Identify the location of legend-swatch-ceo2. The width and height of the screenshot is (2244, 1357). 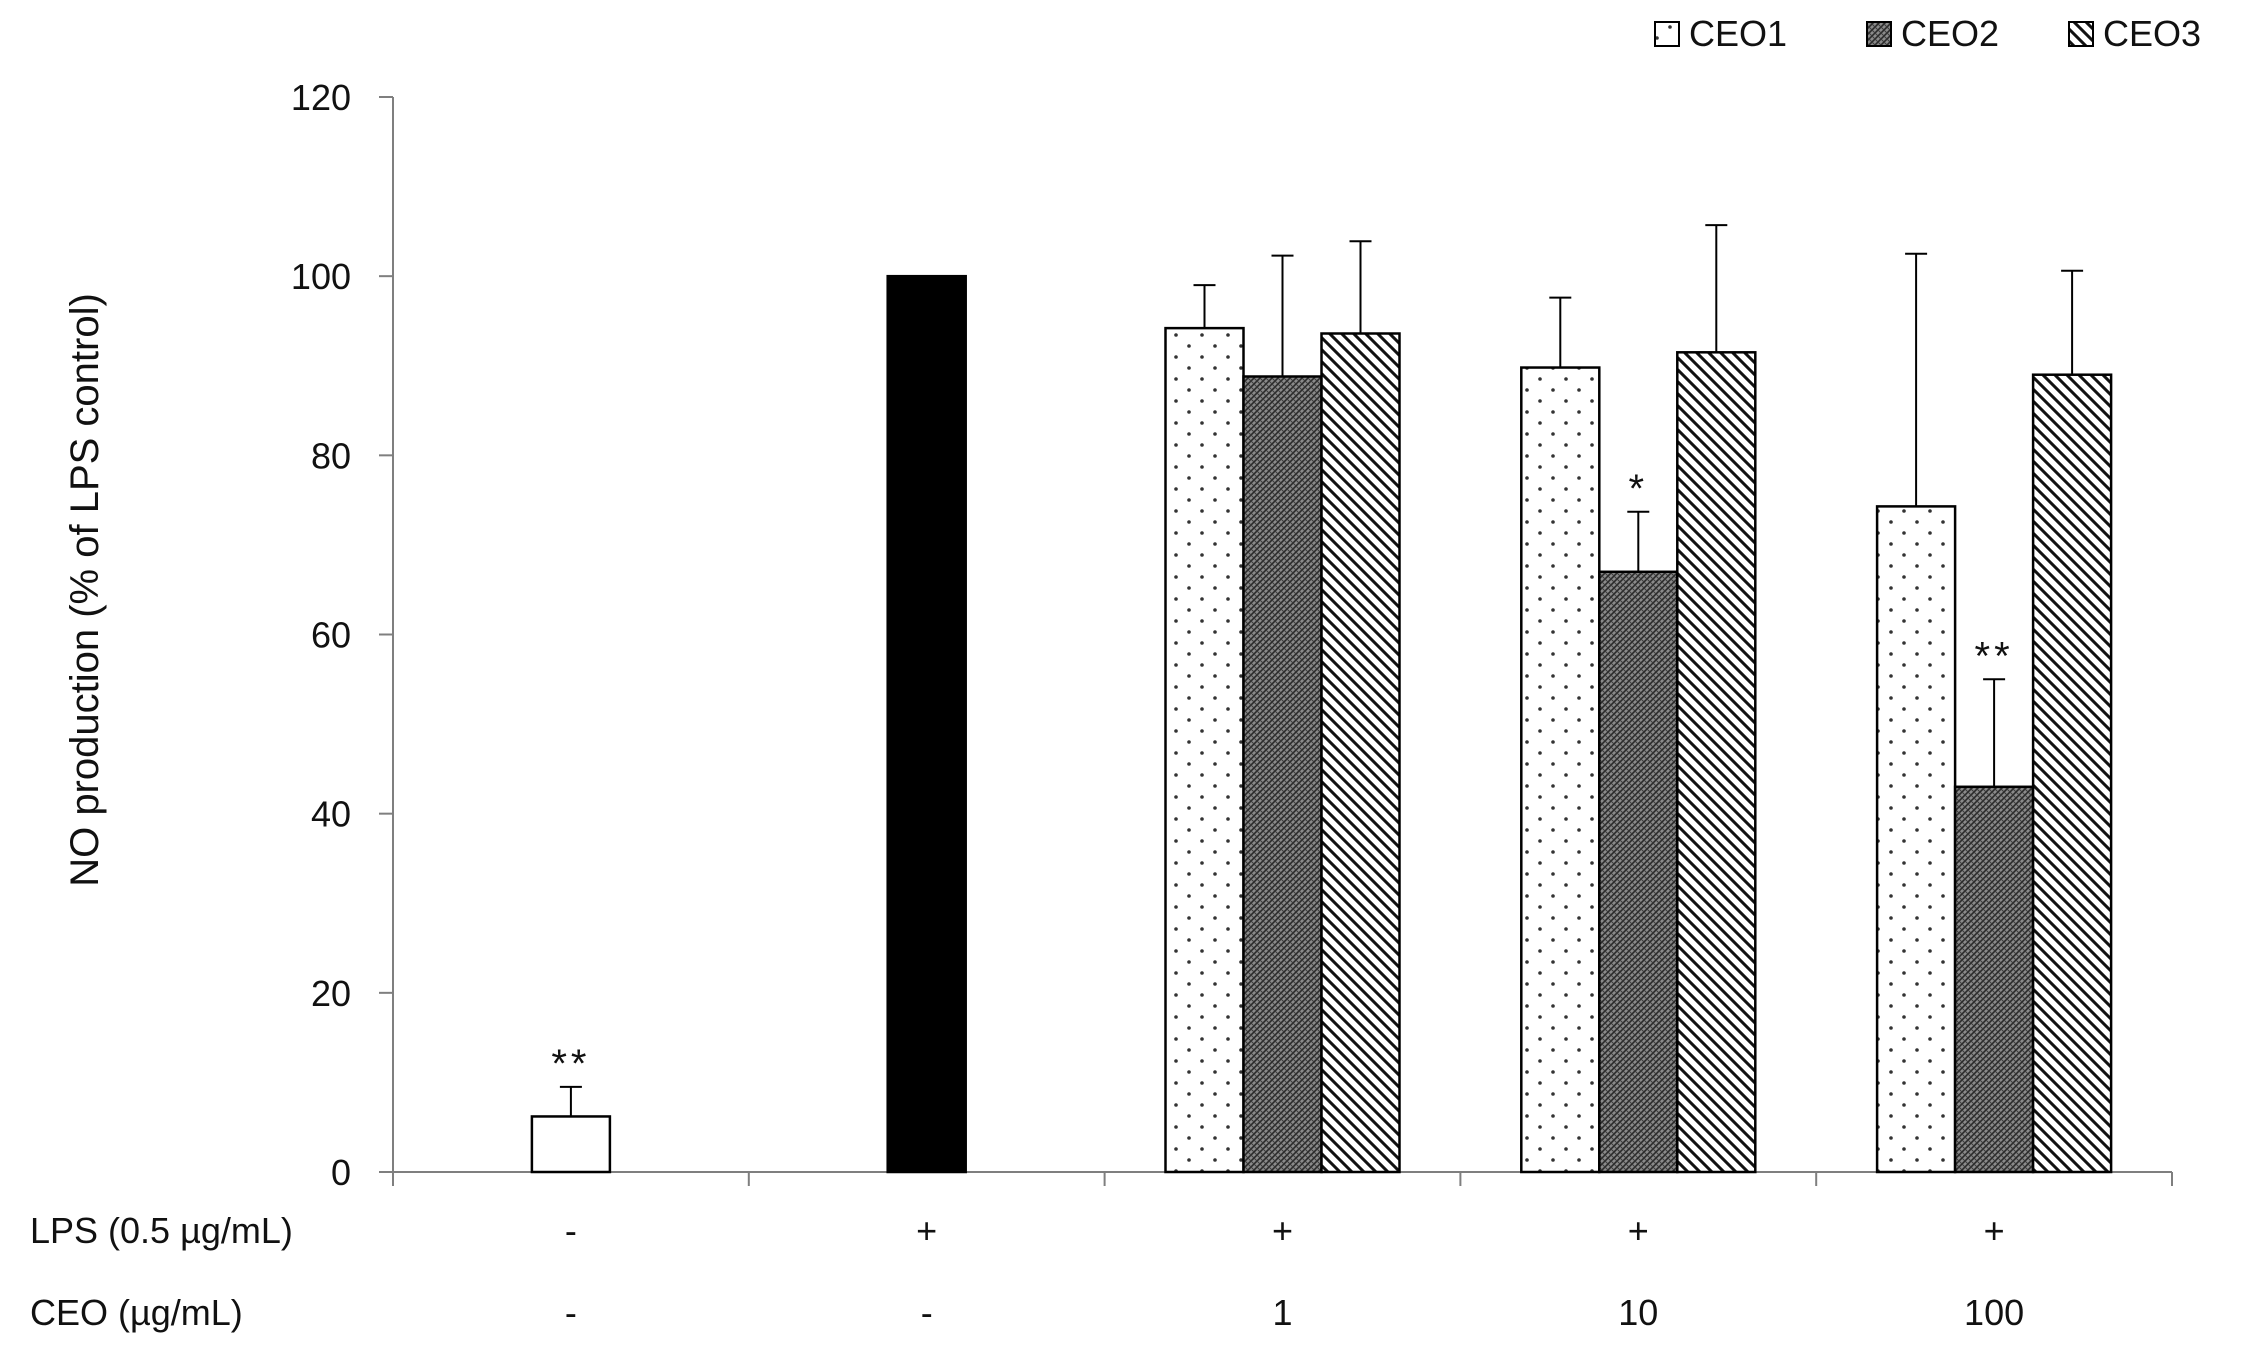
(1879, 34).